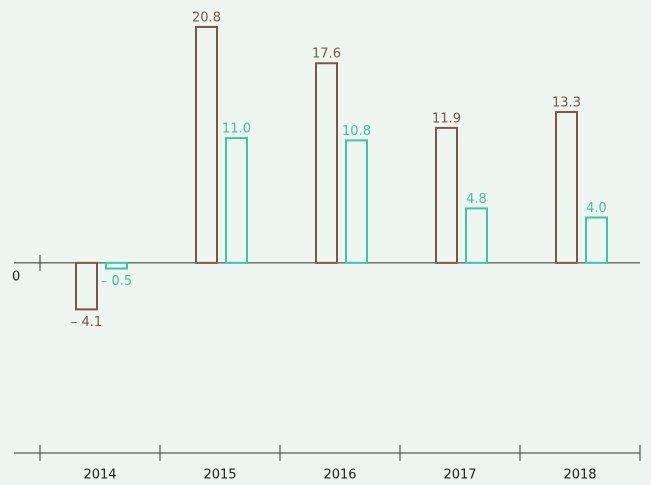  Describe the element at coordinates (16, 276) in the screenshot. I see `y-tick-label: 0` at that location.